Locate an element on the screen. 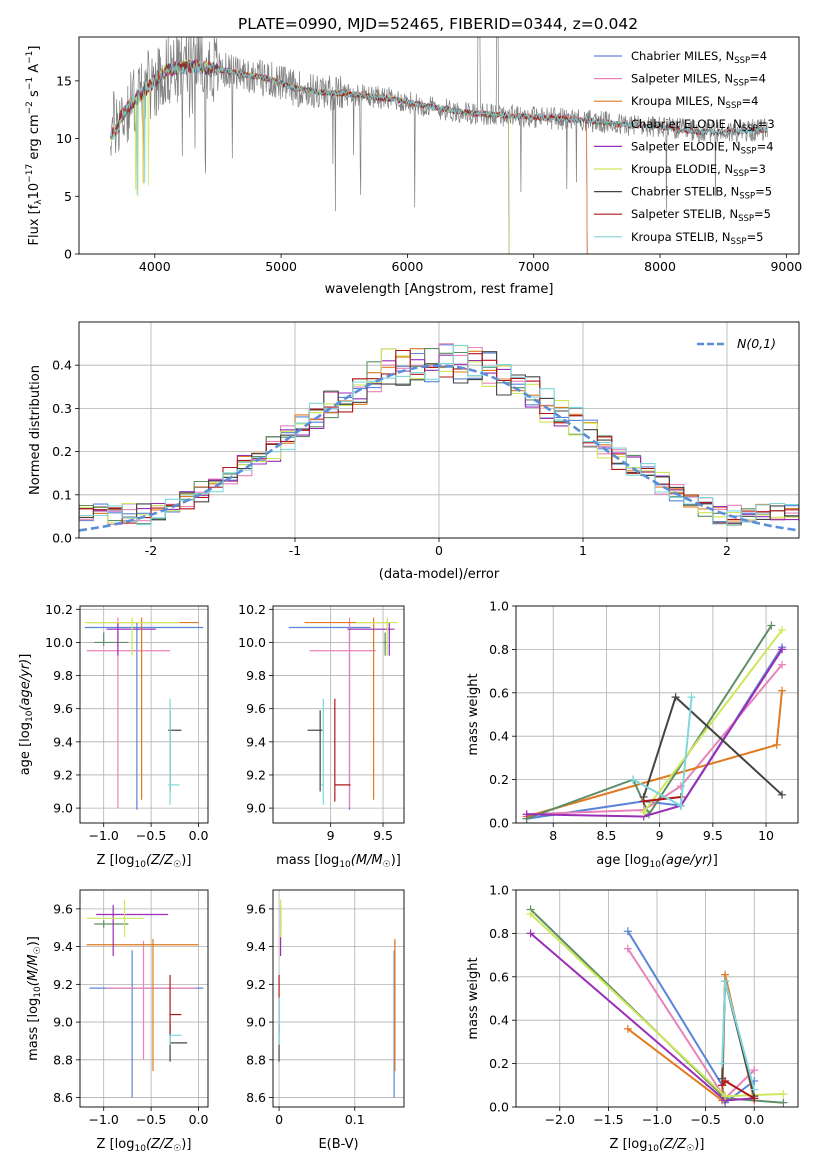 The image size is (819, 1170). y-tick-label: 9.8 is located at coordinates (63, 675).